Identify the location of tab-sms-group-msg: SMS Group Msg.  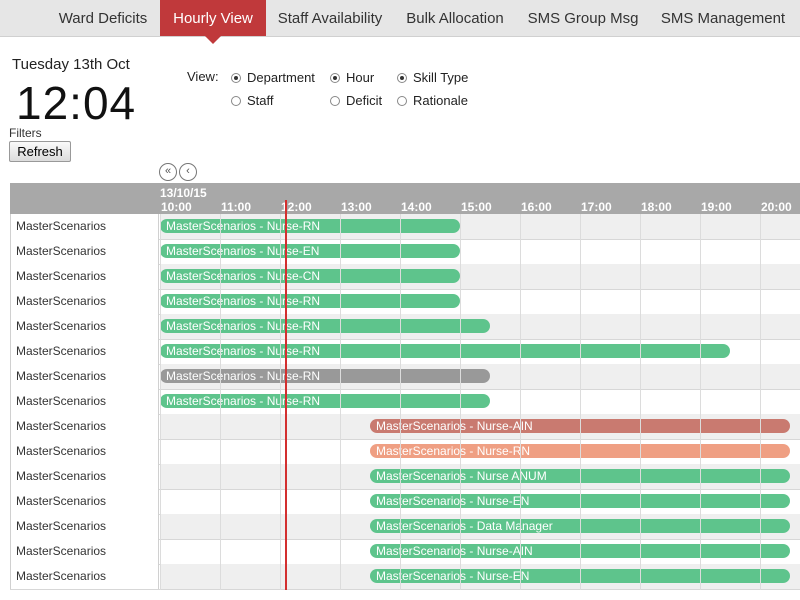
(583, 18).